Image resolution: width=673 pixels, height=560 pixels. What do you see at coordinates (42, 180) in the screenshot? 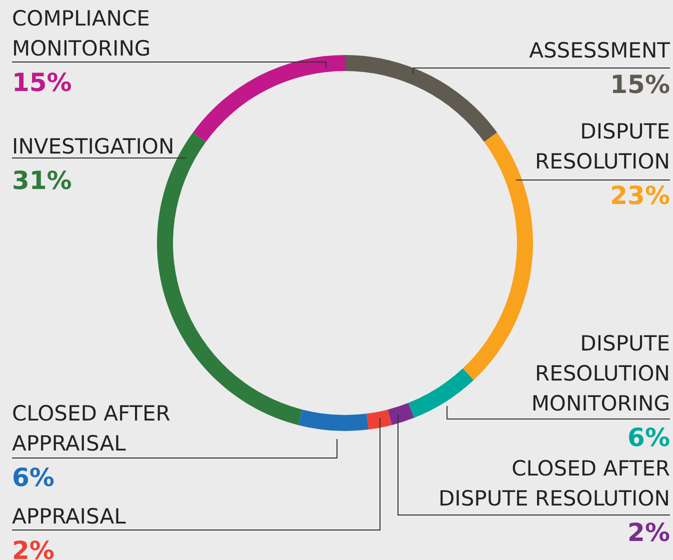
I see `data-label: 31%` at bounding box center [42, 180].